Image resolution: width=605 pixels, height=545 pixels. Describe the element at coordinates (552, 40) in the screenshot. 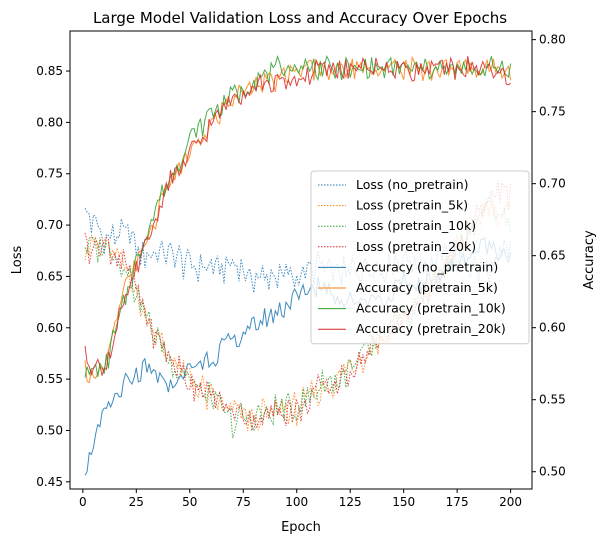

I see `y-right-tick-label: 0.80` at that location.